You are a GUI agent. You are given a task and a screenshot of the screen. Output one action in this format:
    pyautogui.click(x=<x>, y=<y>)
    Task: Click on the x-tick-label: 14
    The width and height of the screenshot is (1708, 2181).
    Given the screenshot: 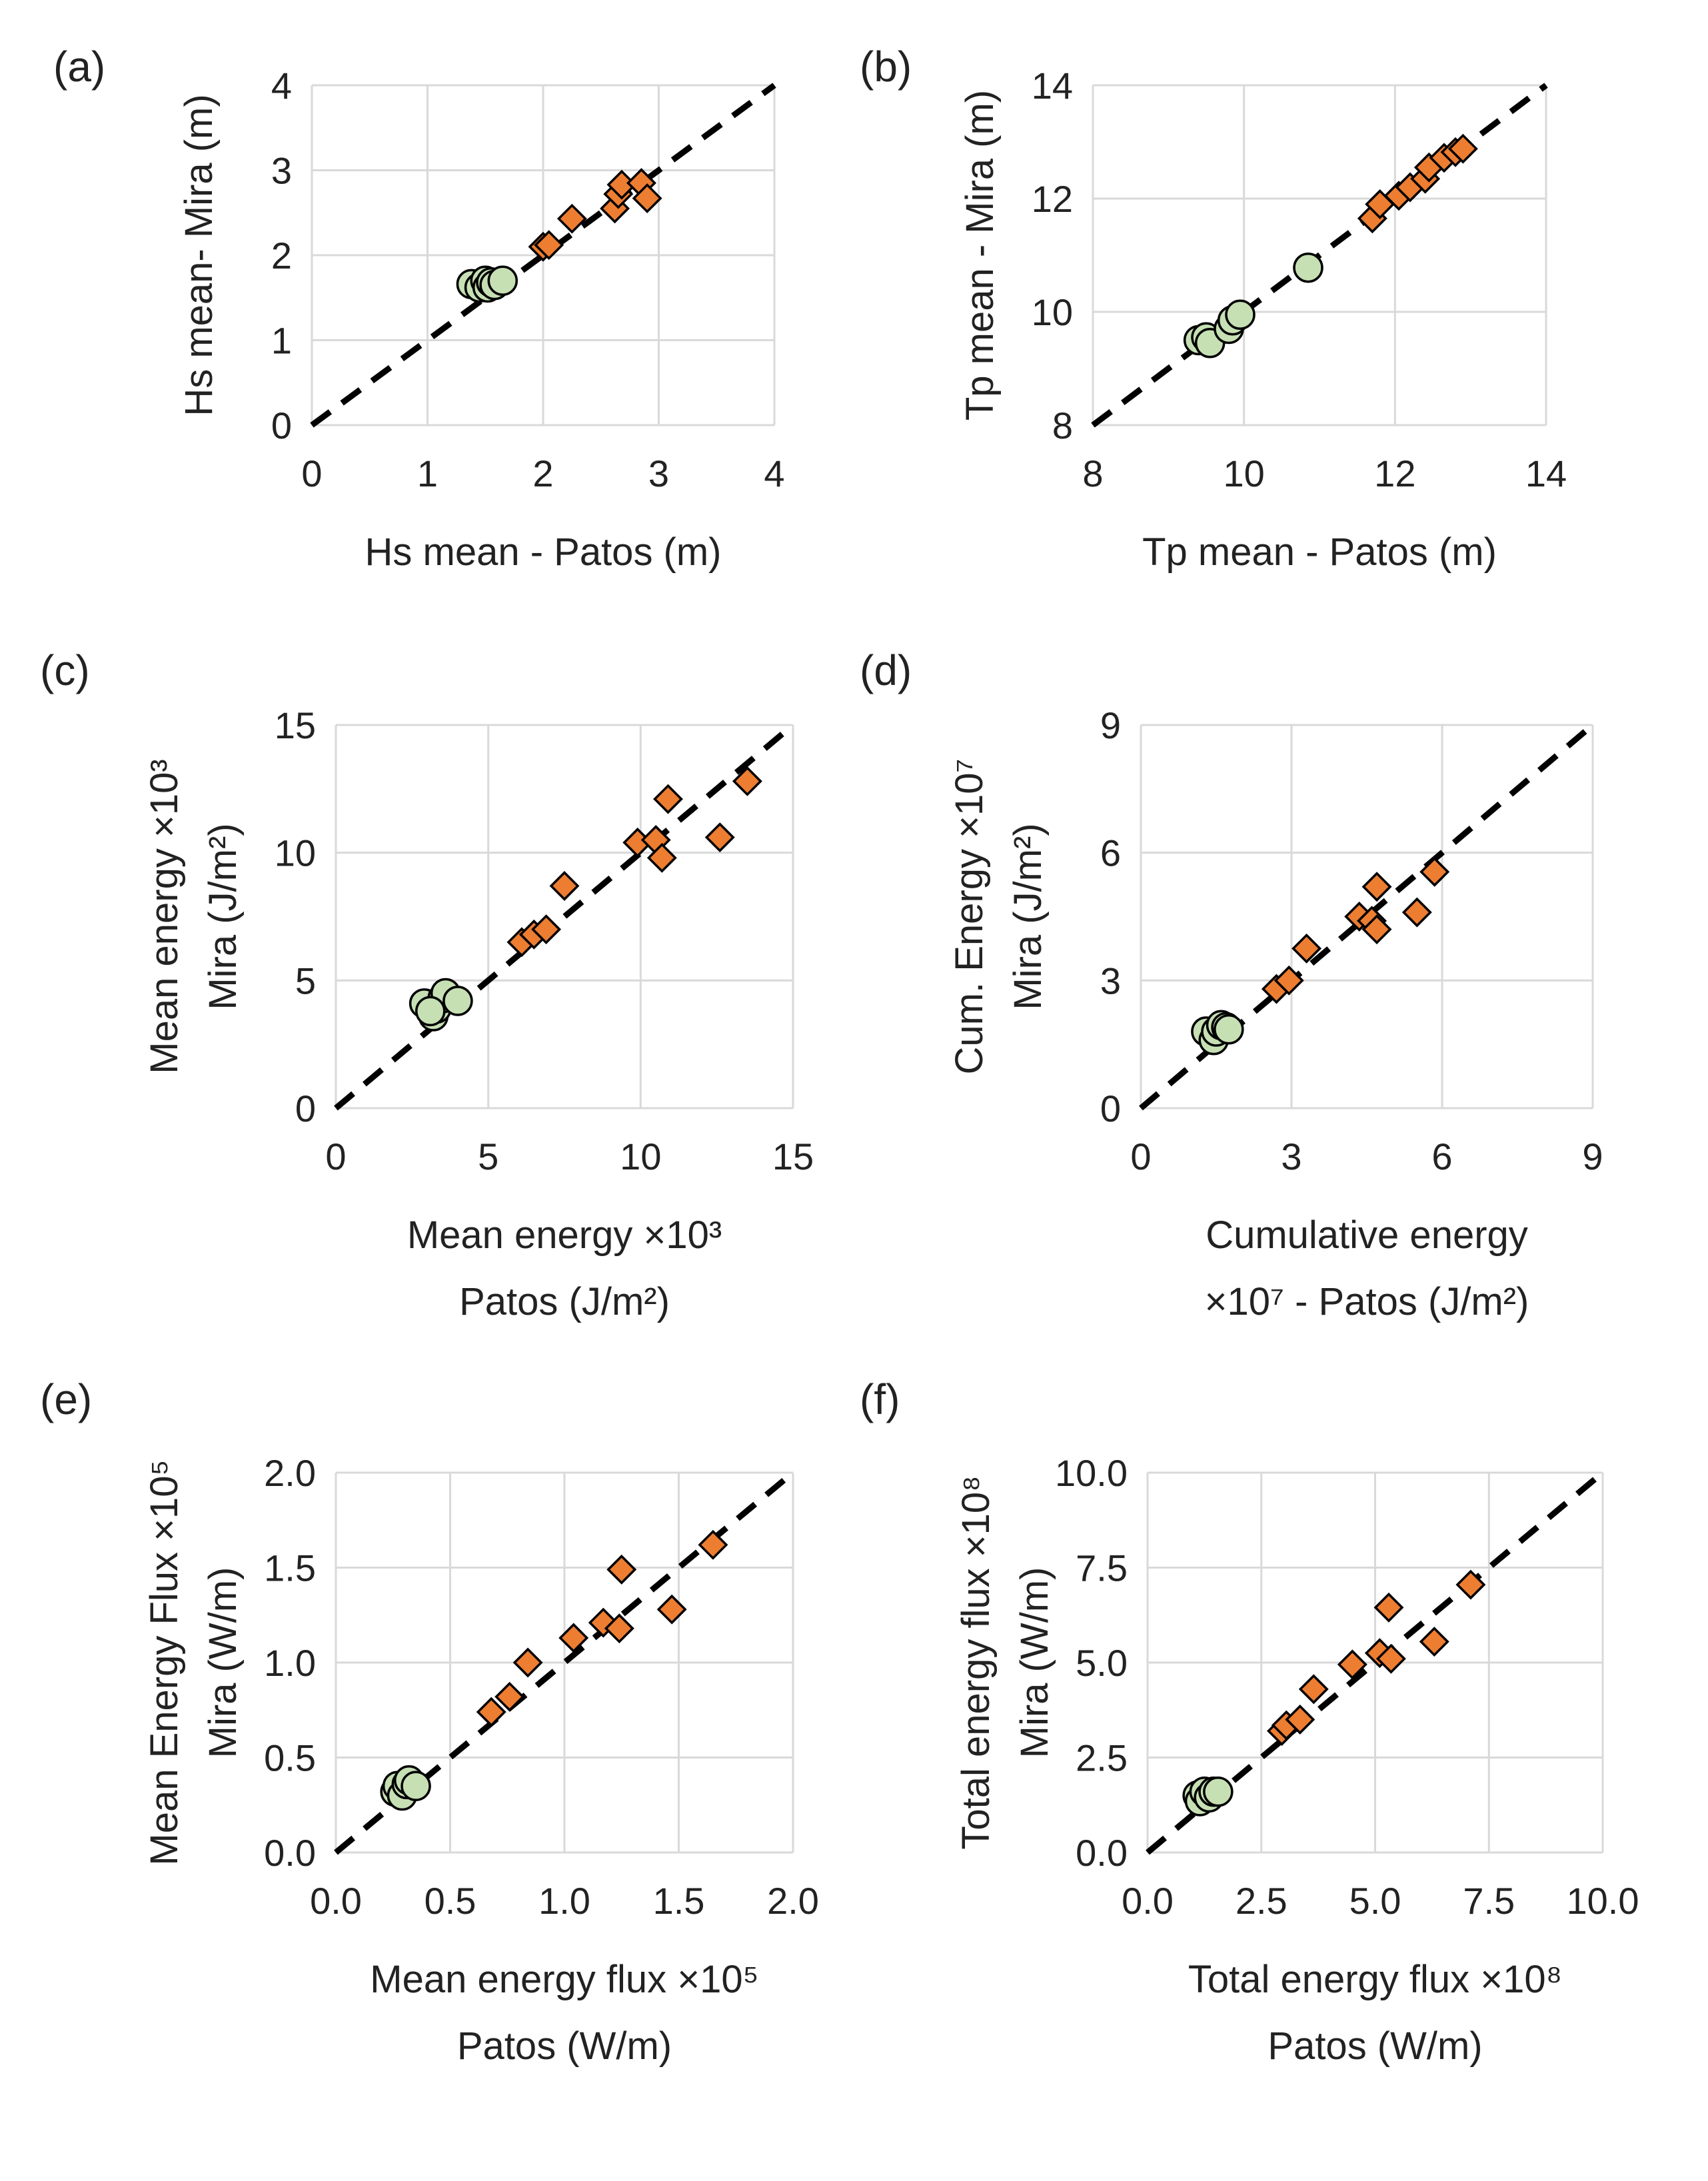 What is the action you would take?
    pyautogui.click(x=1546, y=473)
    